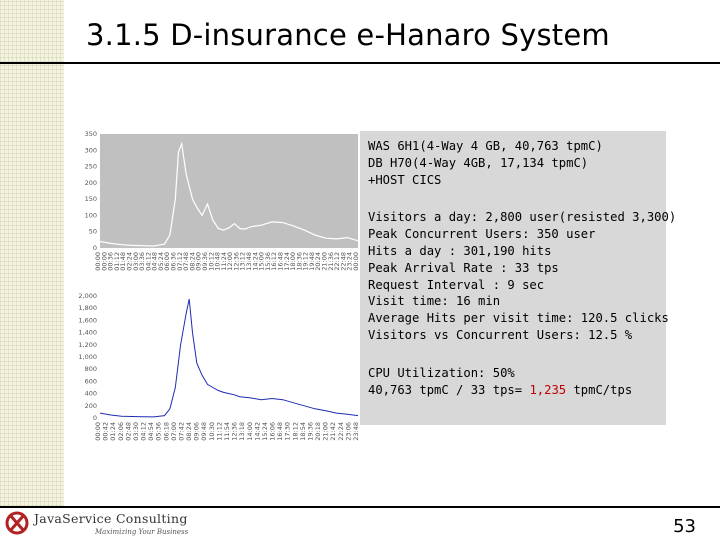  I want to click on x-tick-label: 23:48, so click(356, 431).